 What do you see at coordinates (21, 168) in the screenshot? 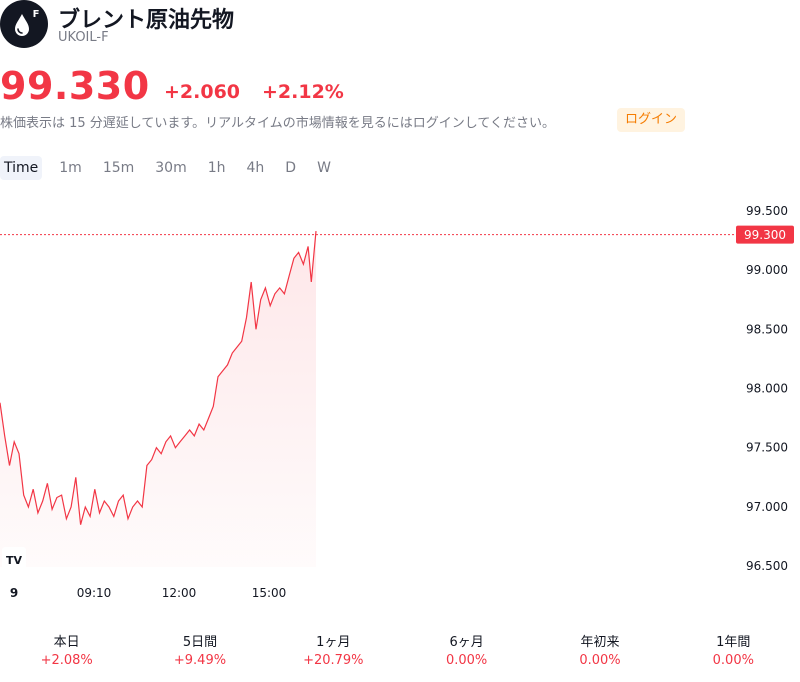
I see `tab-time: Time` at bounding box center [21, 168].